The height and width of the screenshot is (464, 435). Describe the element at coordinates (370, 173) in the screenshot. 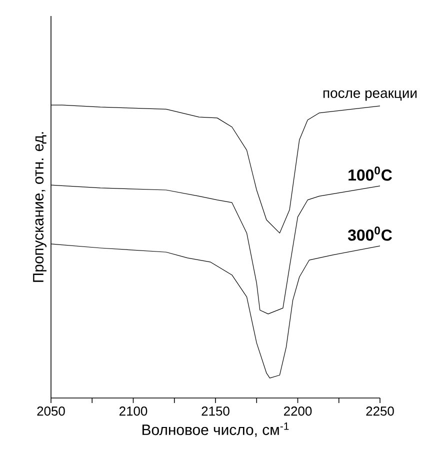

I see `series-label: 100$^{0}$C` at that location.